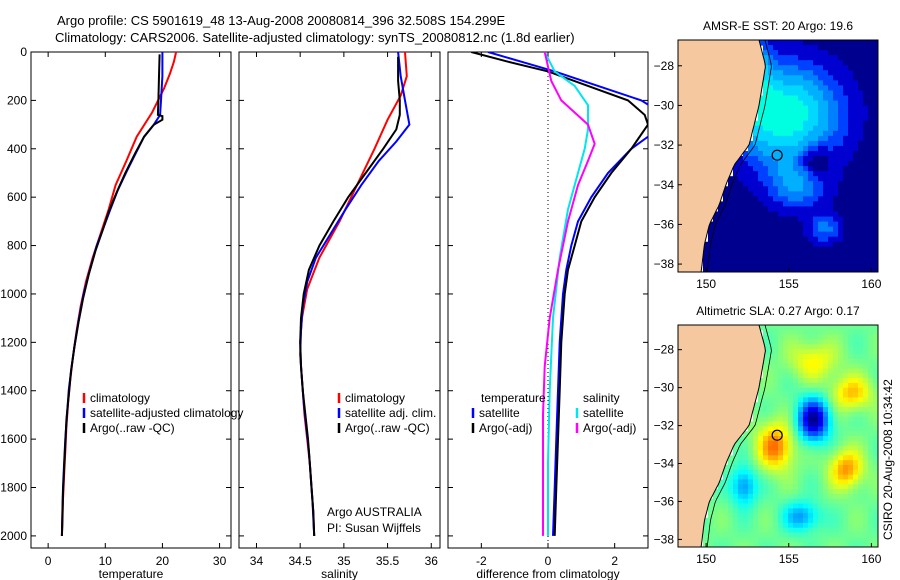 The image size is (900, 580). Describe the element at coordinates (664, 264) in the screenshot. I see `sst_map-ytick-label: −38` at that location.